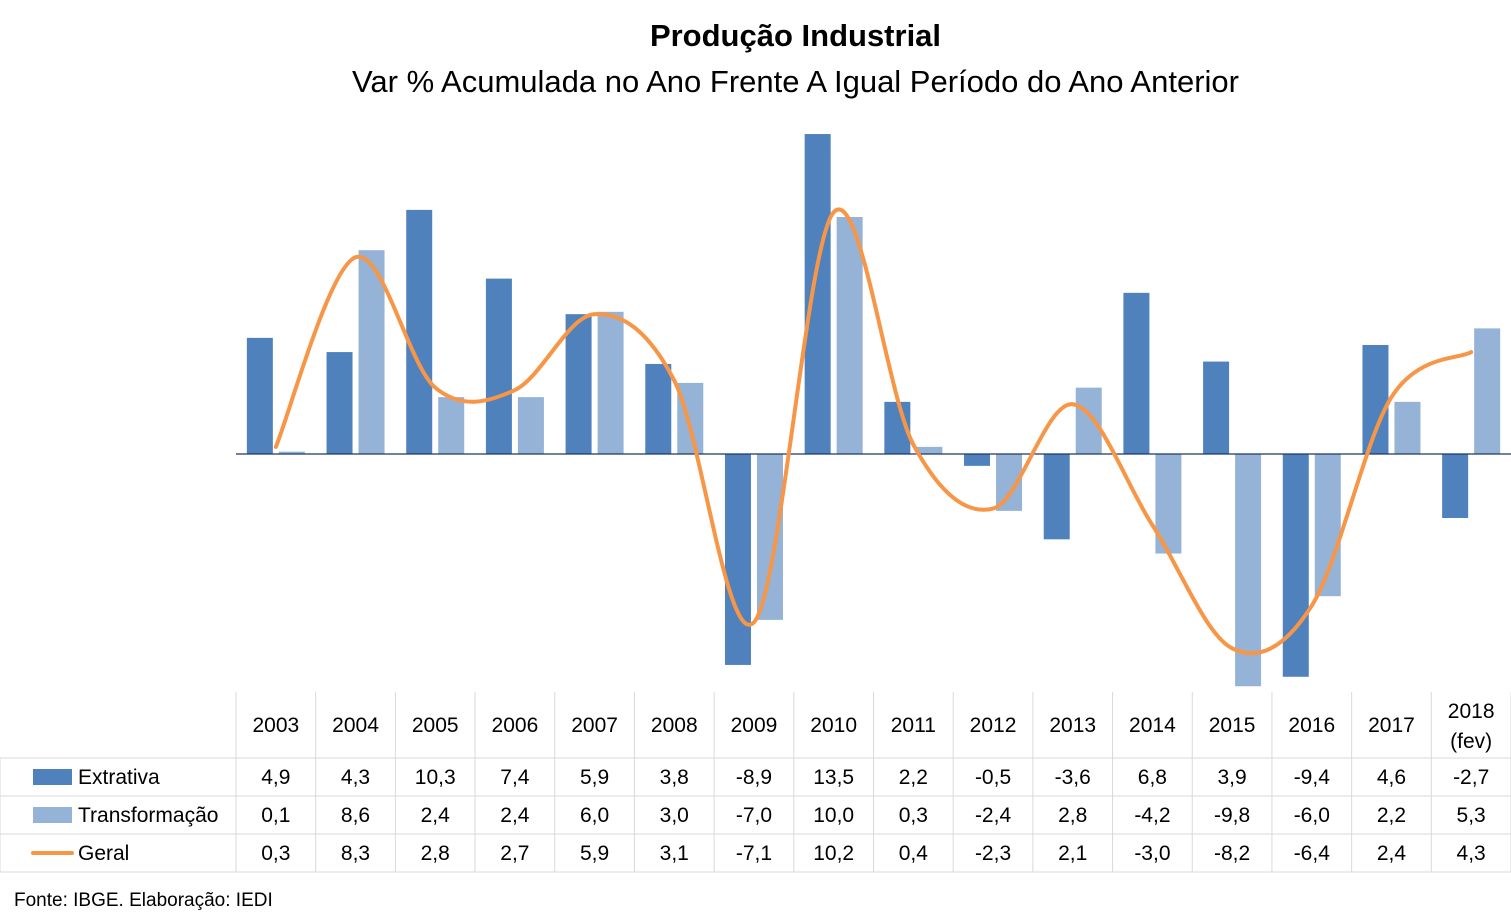 The height and width of the screenshot is (922, 1511). What do you see at coordinates (1232, 853) in the screenshot?
I see `data-label-geral: -8,2` at bounding box center [1232, 853].